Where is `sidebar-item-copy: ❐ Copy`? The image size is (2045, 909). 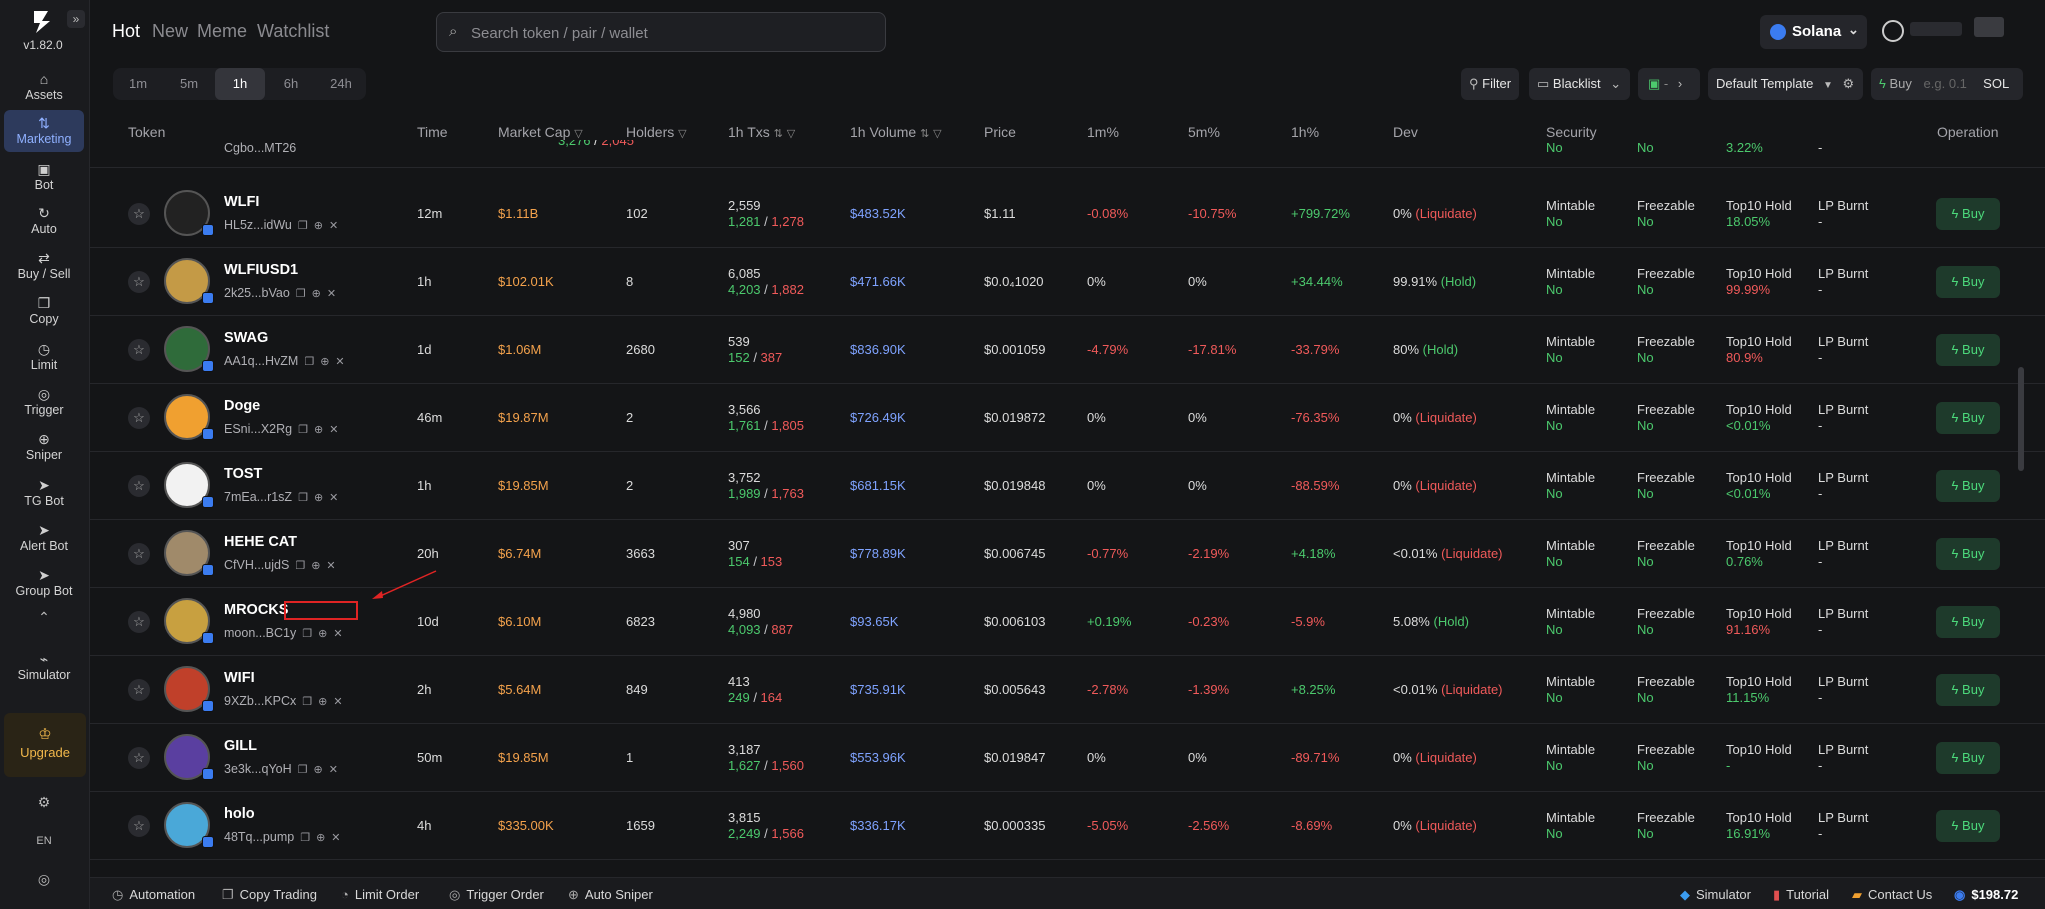 sidebar-item-copy: ❐ Copy is located at coordinates (44, 311).